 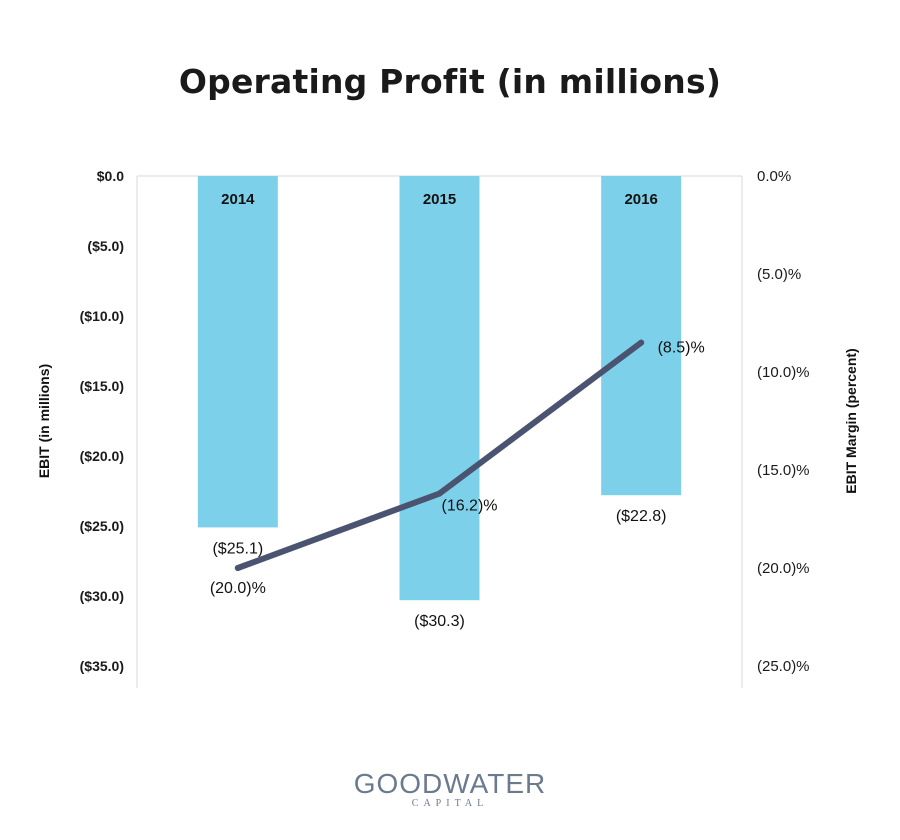 I want to click on y-axis-title-left: EBIT (in millions), so click(x=44, y=421).